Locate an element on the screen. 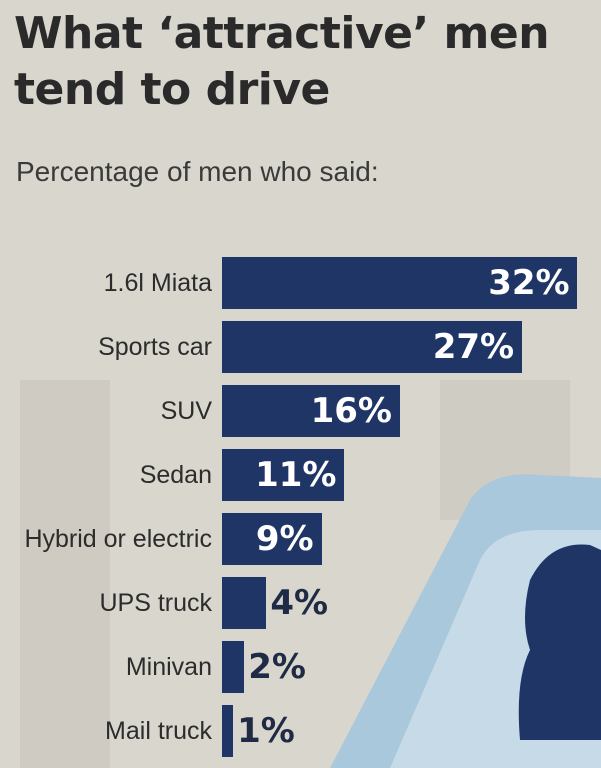  chart-subtitle: Percentage of men who said: is located at coordinates (197, 171).